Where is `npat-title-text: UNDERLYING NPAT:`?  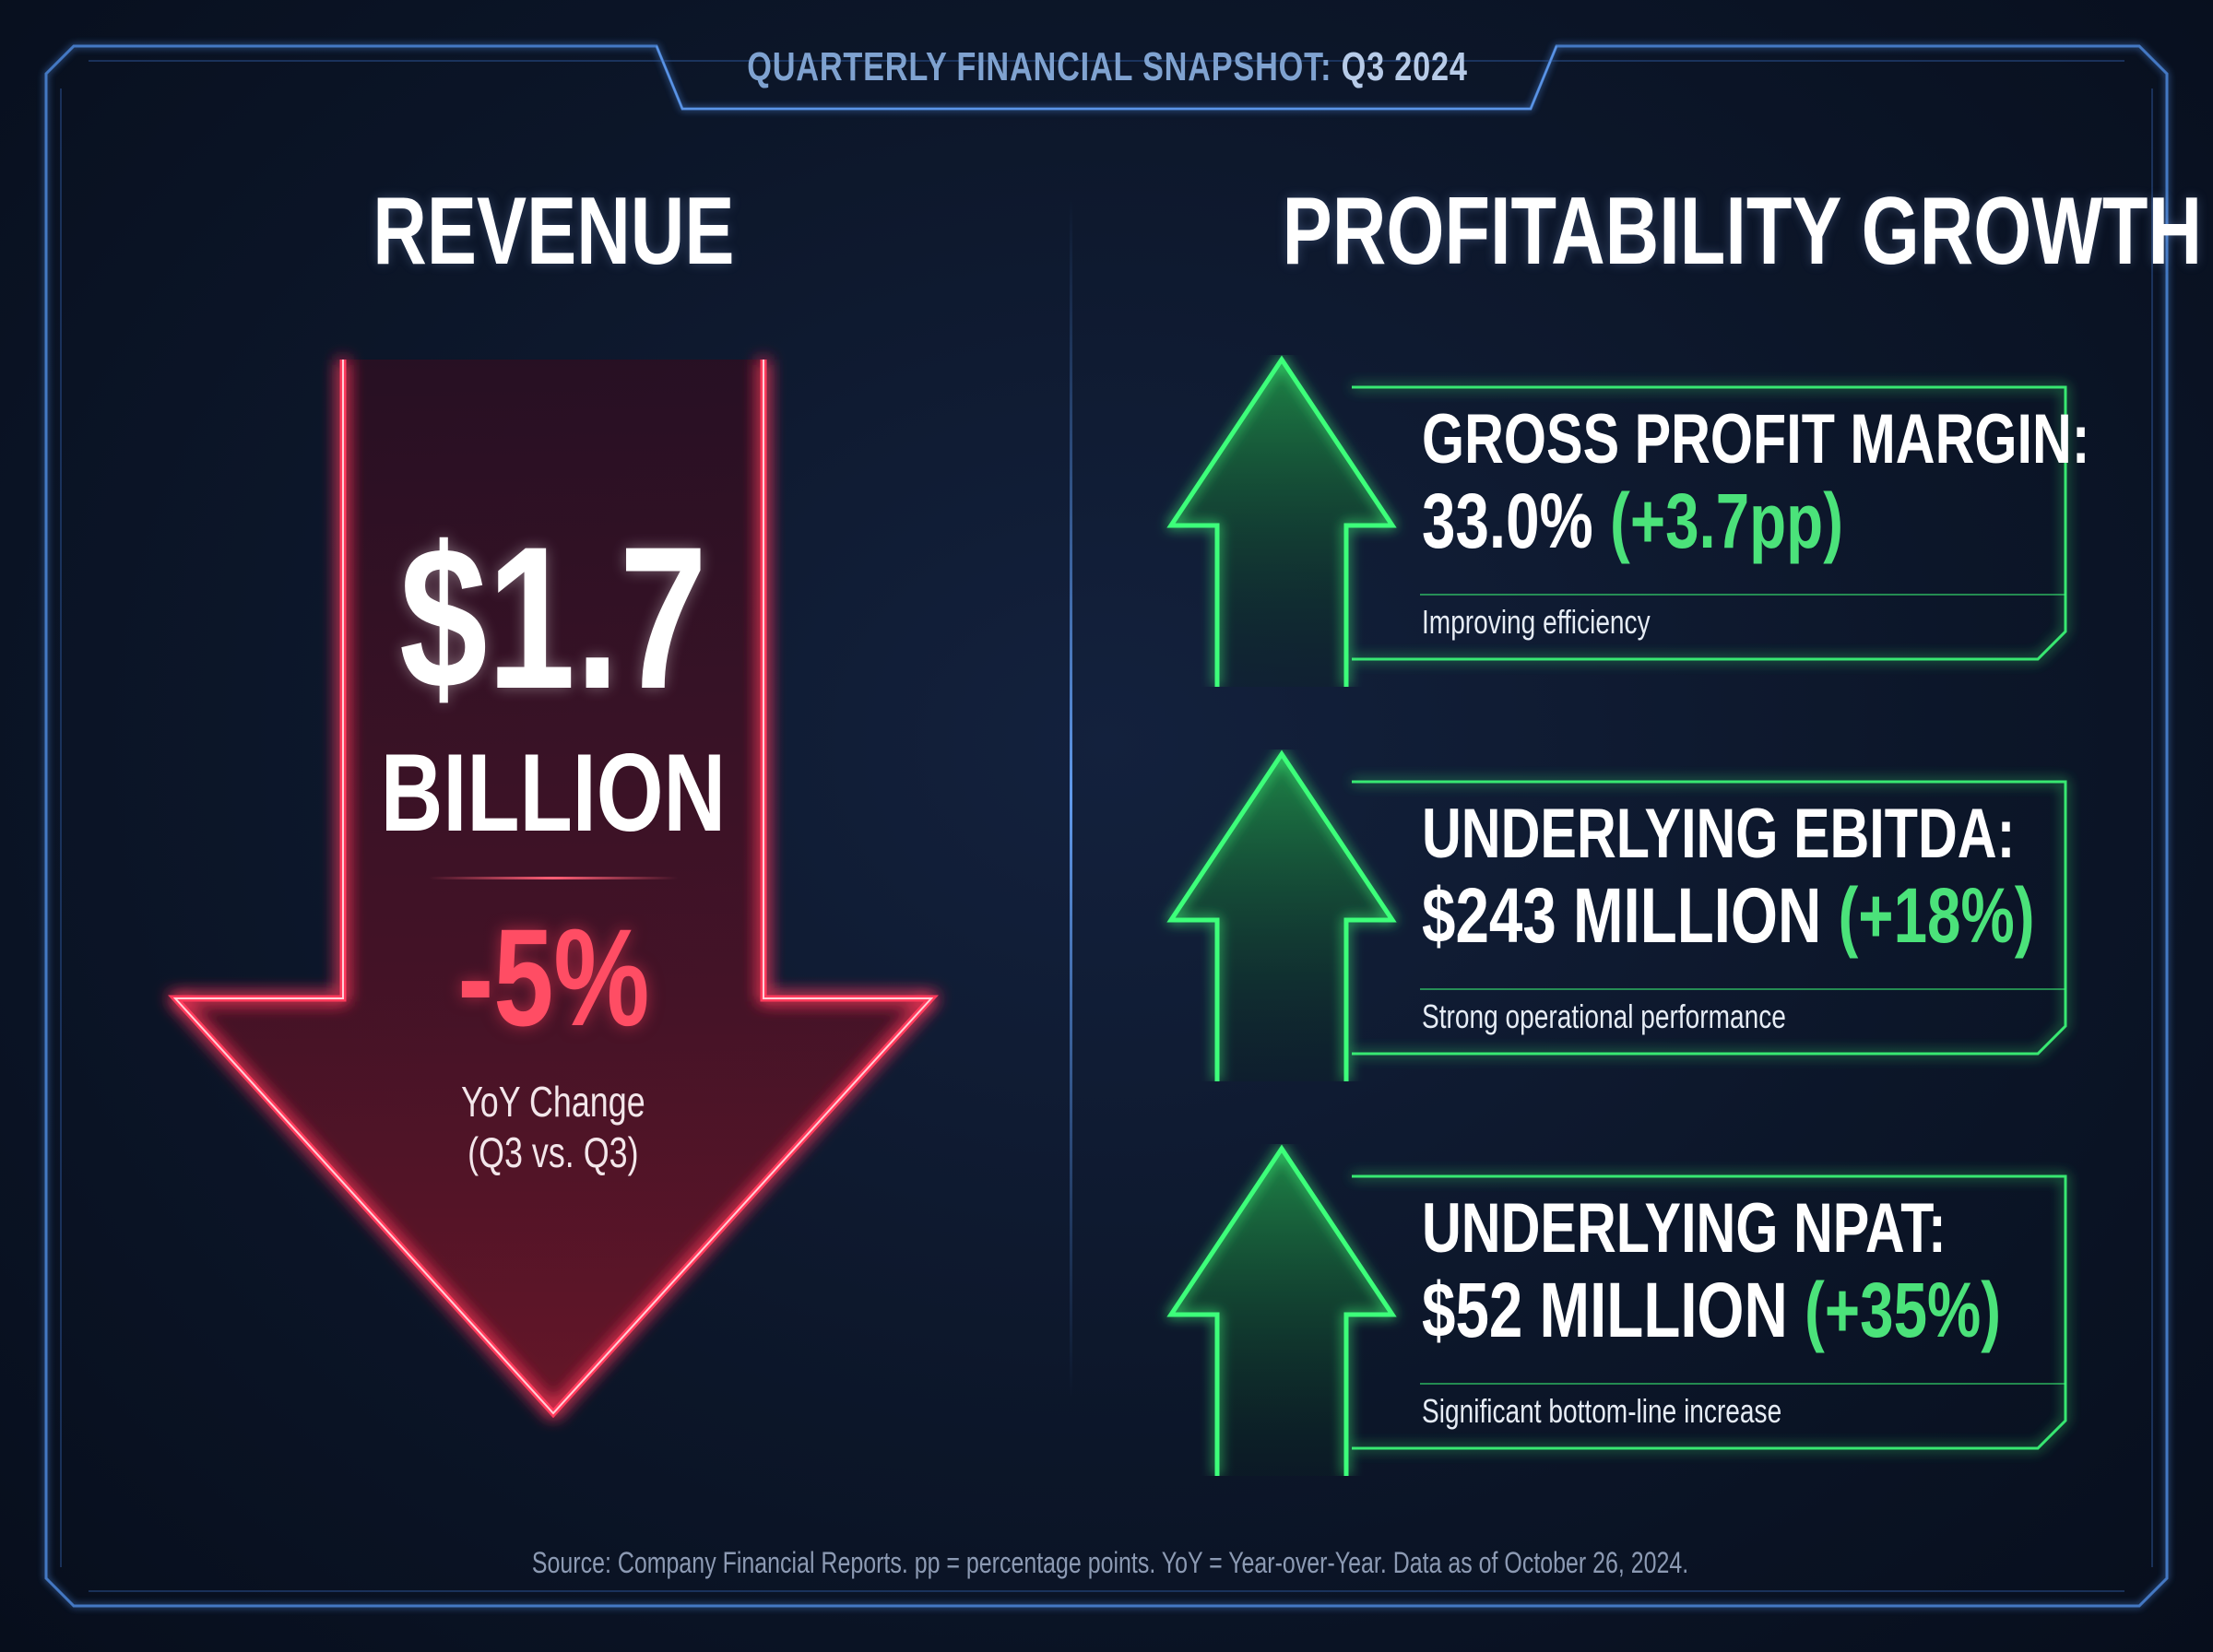 npat-title-text: UNDERLYING NPAT: is located at coordinates (1684, 1228).